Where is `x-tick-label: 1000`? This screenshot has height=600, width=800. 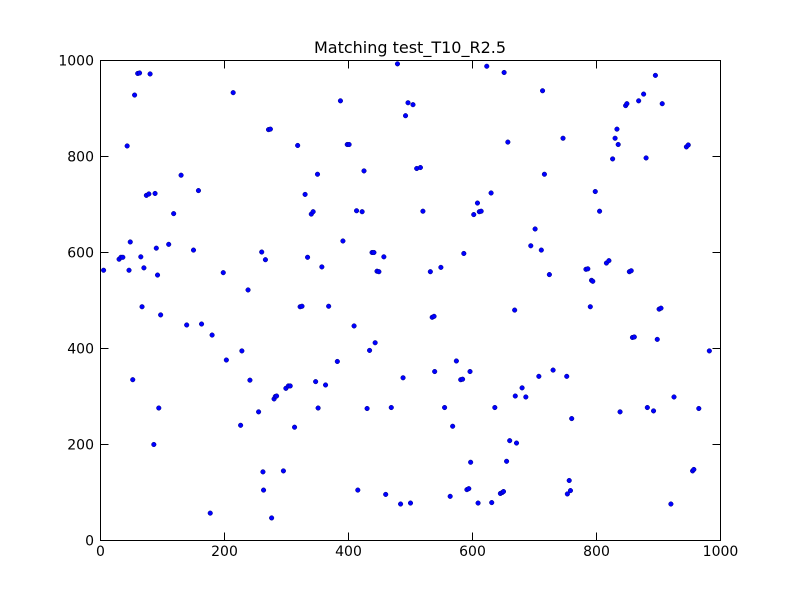
x-tick-label: 1000 is located at coordinates (721, 552).